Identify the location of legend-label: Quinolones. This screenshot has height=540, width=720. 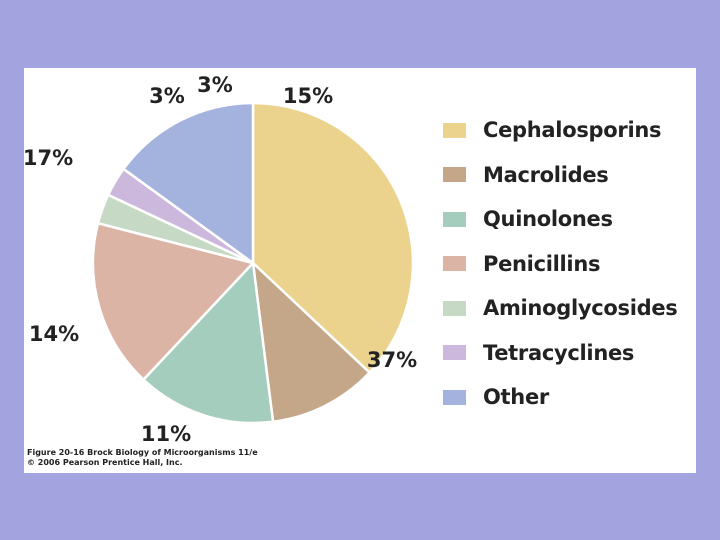
(548, 219).